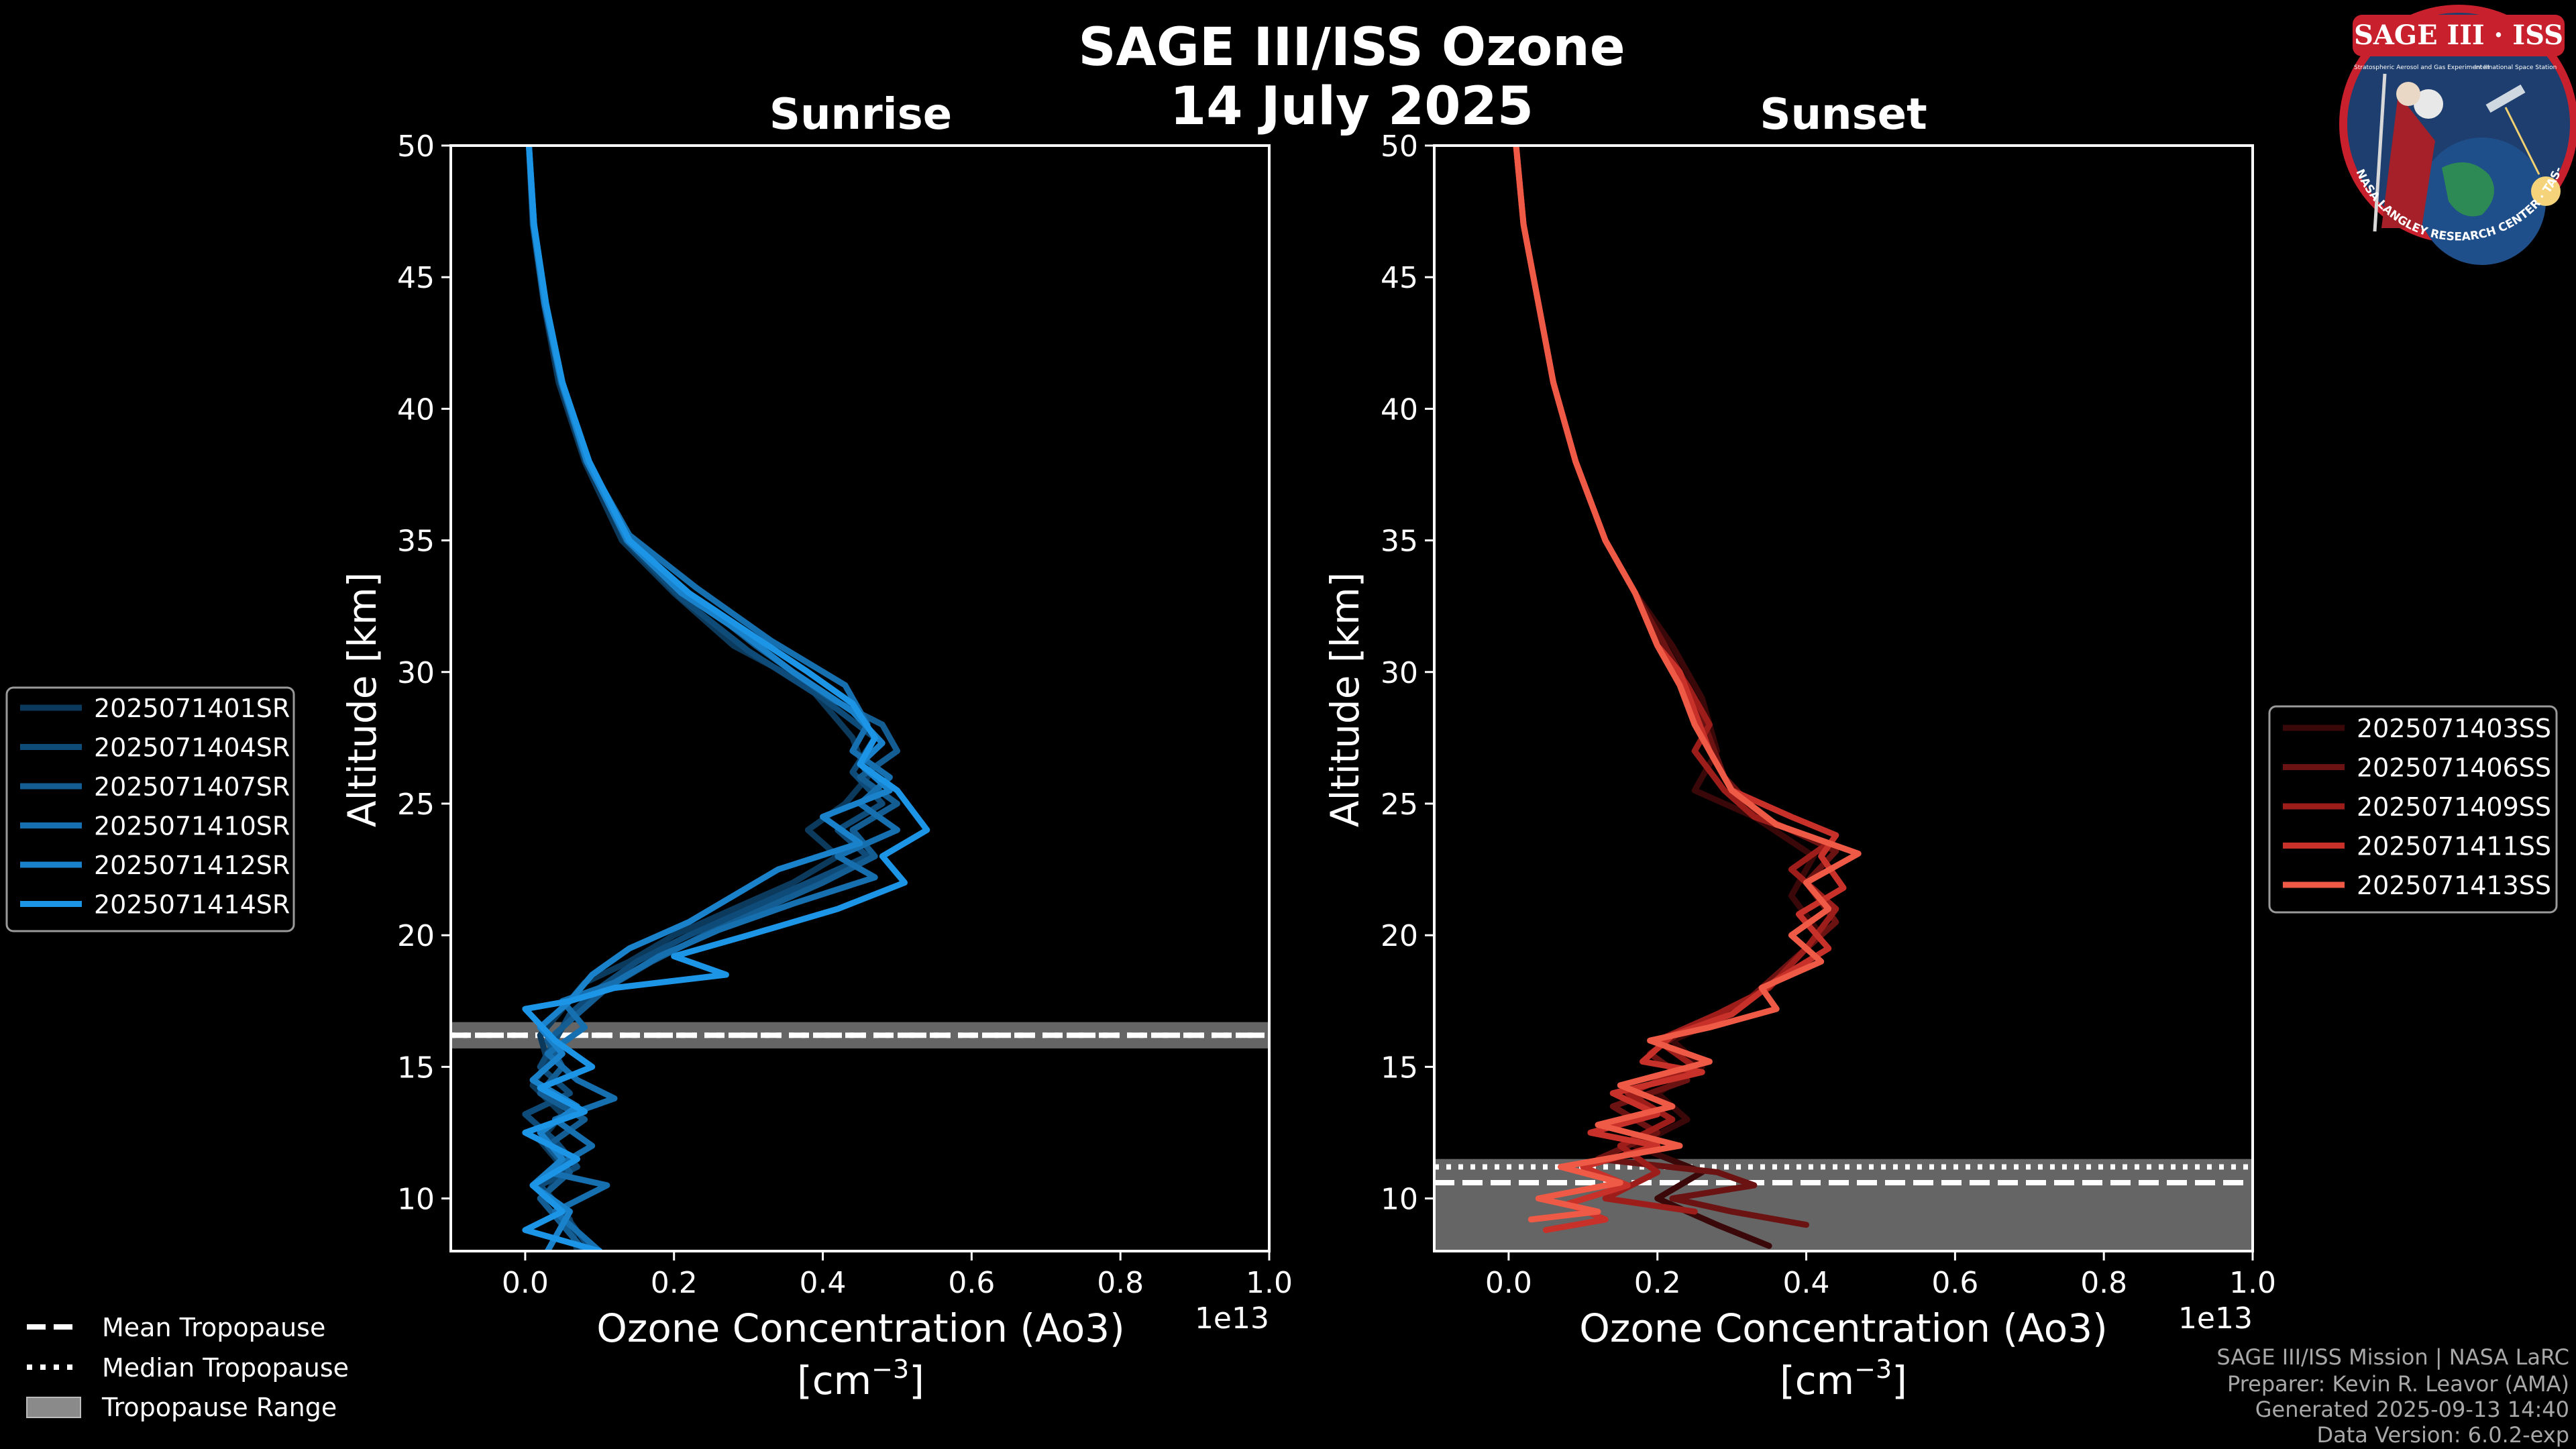  What do you see at coordinates (823, 1283) in the screenshot?
I see `sunrise-x-tick-label: 0.4` at bounding box center [823, 1283].